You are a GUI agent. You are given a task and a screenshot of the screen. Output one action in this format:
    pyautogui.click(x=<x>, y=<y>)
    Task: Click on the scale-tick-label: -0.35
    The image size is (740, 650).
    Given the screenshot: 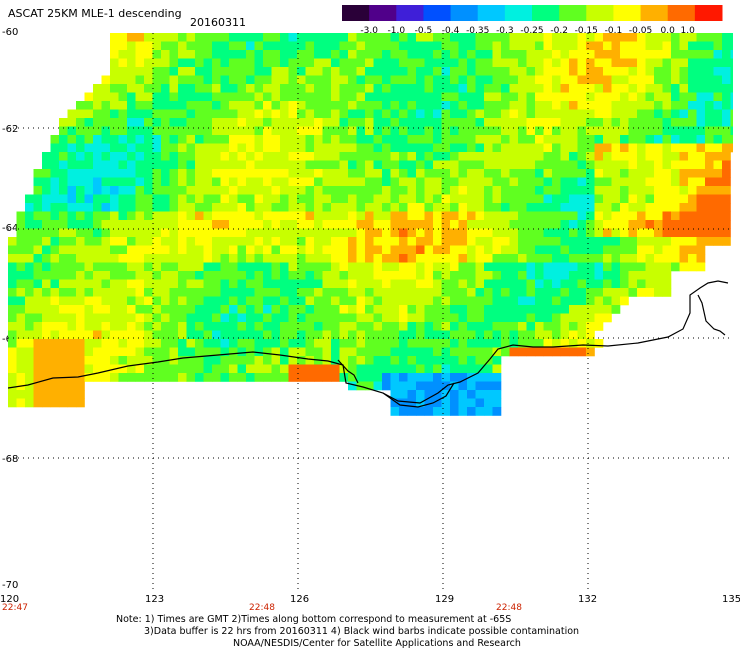 What is the action you would take?
    pyautogui.click(x=477, y=30)
    